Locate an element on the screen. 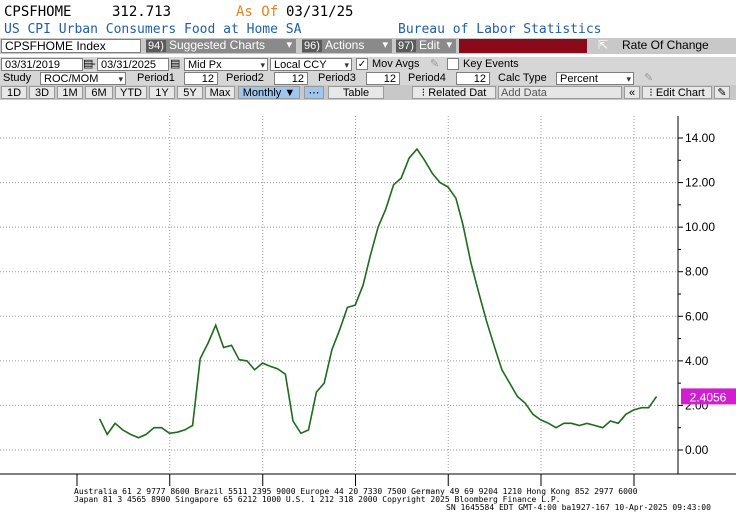 The image size is (736, 530). mov-avgs-label: Mov Avgs is located at coordinates (396, 64).